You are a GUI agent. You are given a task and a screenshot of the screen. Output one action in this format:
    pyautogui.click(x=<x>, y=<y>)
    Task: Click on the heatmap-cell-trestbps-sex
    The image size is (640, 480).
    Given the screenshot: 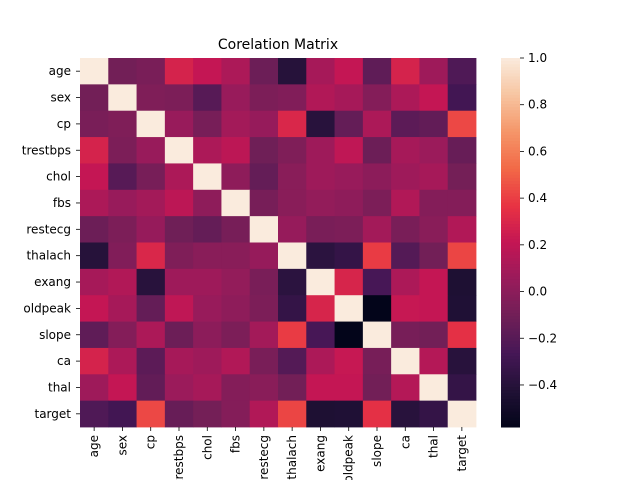 What is the action you would take?
    pyautogui.click(x=122, y=150)
    